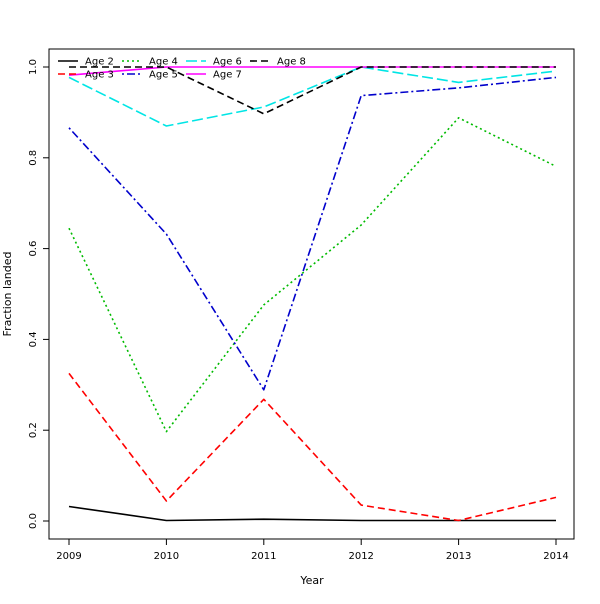  What do you see at coordinates (291, 62) in the screenshot?
I see `legend-label: Age 8` at bounding box center [291, 62].